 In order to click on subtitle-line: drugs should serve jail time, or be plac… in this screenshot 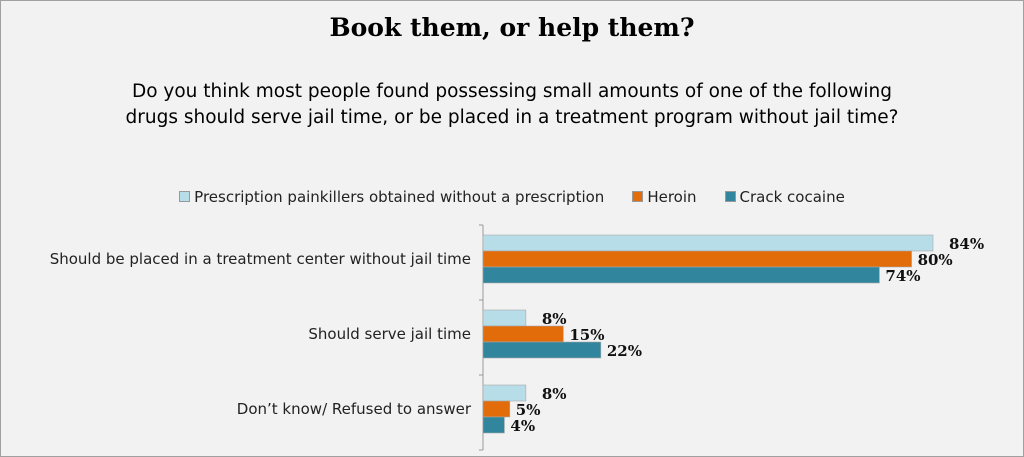, I will do `click(512, 117)`.